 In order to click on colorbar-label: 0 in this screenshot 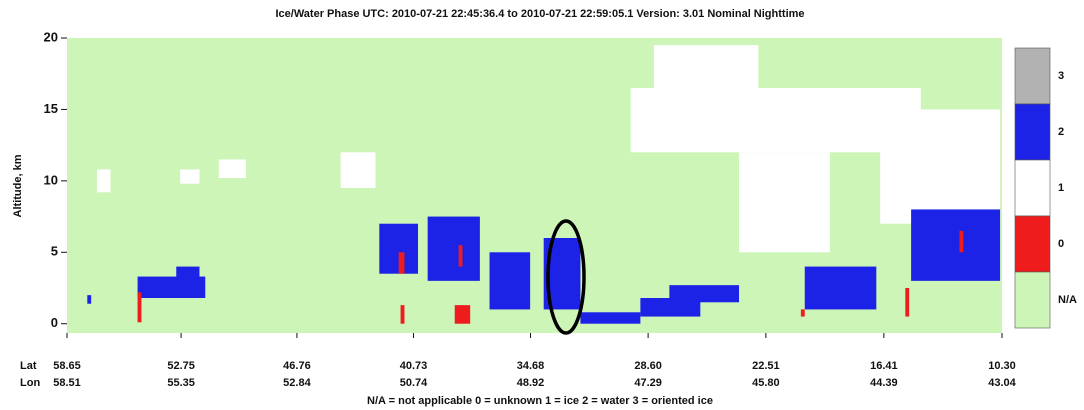, I will do `click(1061, 244)`.